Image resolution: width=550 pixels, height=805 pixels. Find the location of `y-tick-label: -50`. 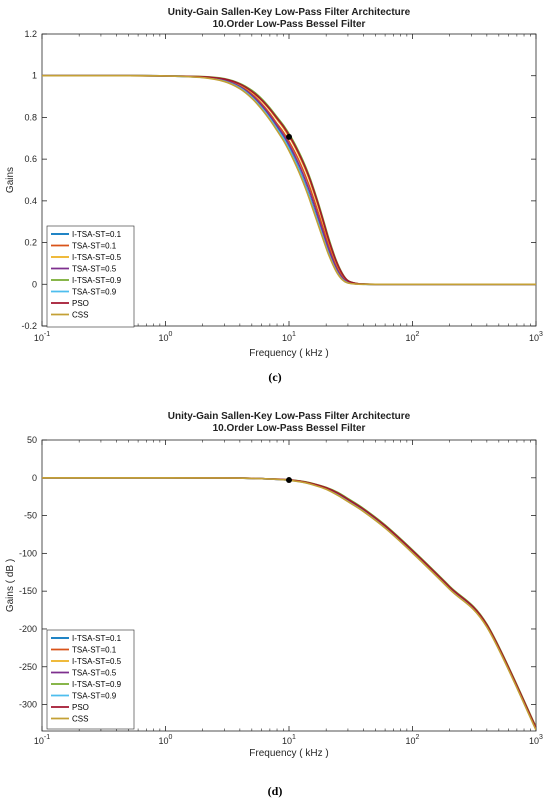

y-tick-label: -50 is located at coordinates (30, 516).